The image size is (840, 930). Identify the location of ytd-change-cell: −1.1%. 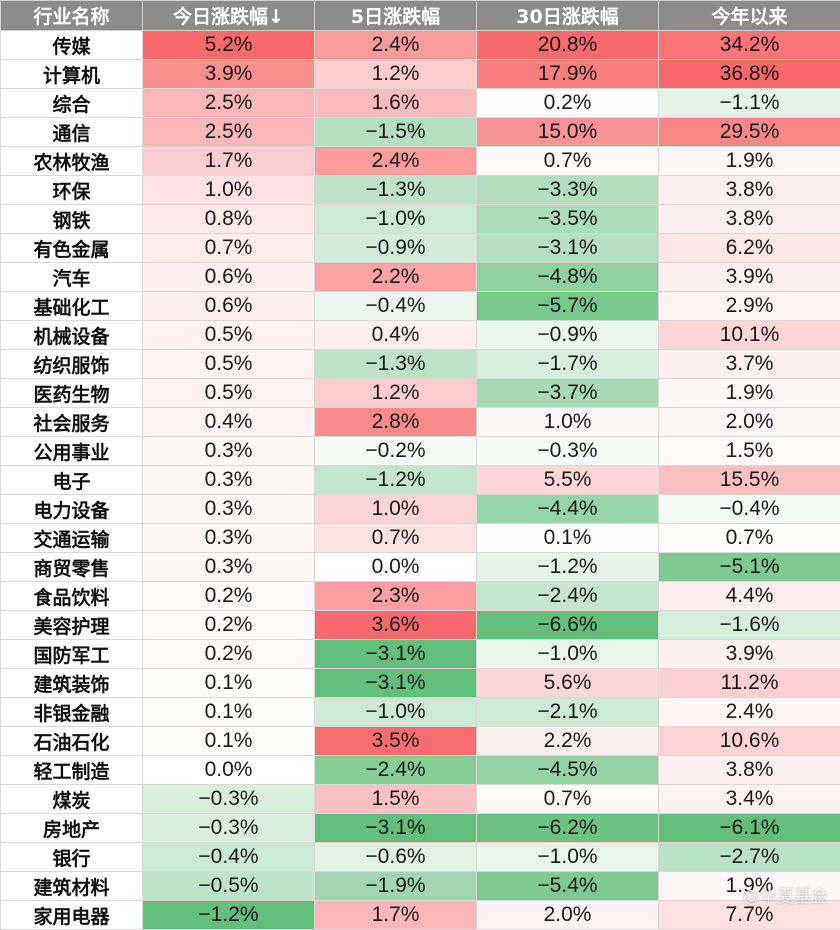
(749, 103).